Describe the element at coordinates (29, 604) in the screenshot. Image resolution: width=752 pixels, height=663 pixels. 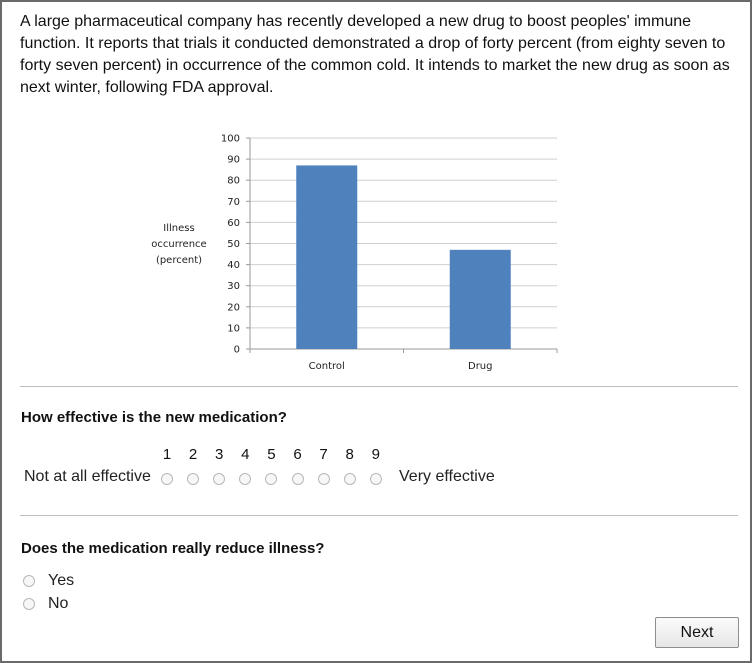
I see `radio-no` at that location.